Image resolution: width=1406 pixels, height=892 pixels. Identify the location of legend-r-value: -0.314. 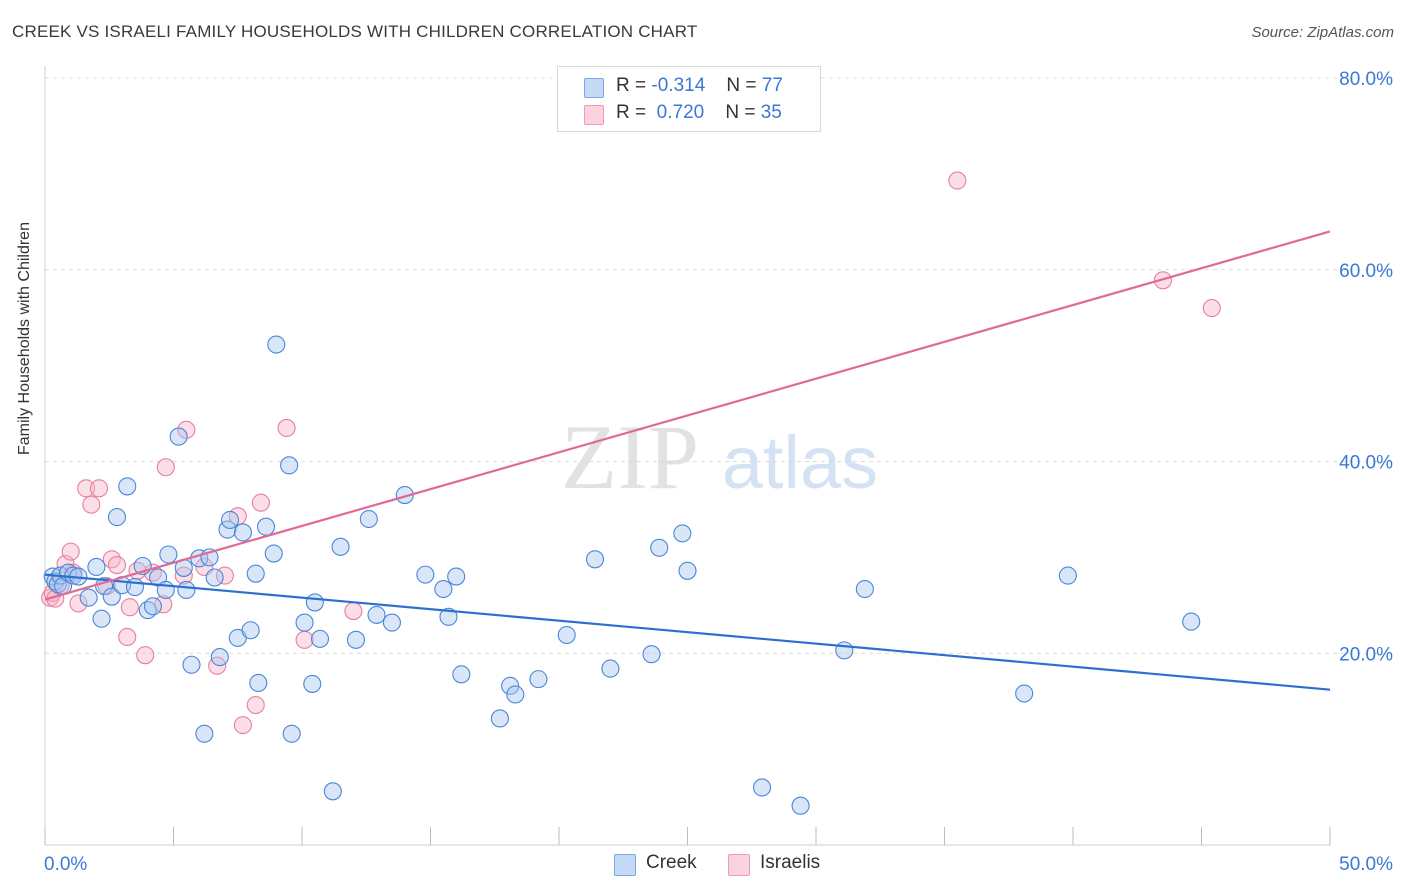
(678, 85).